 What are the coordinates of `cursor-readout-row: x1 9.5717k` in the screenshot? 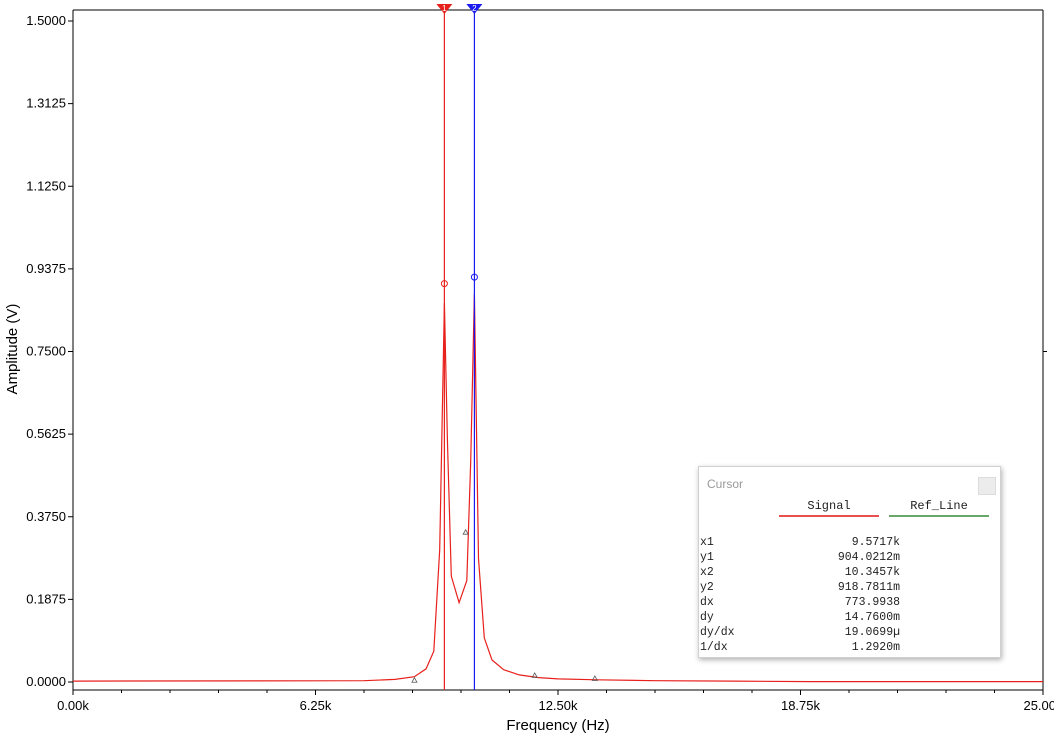 It's located at (800, 542).